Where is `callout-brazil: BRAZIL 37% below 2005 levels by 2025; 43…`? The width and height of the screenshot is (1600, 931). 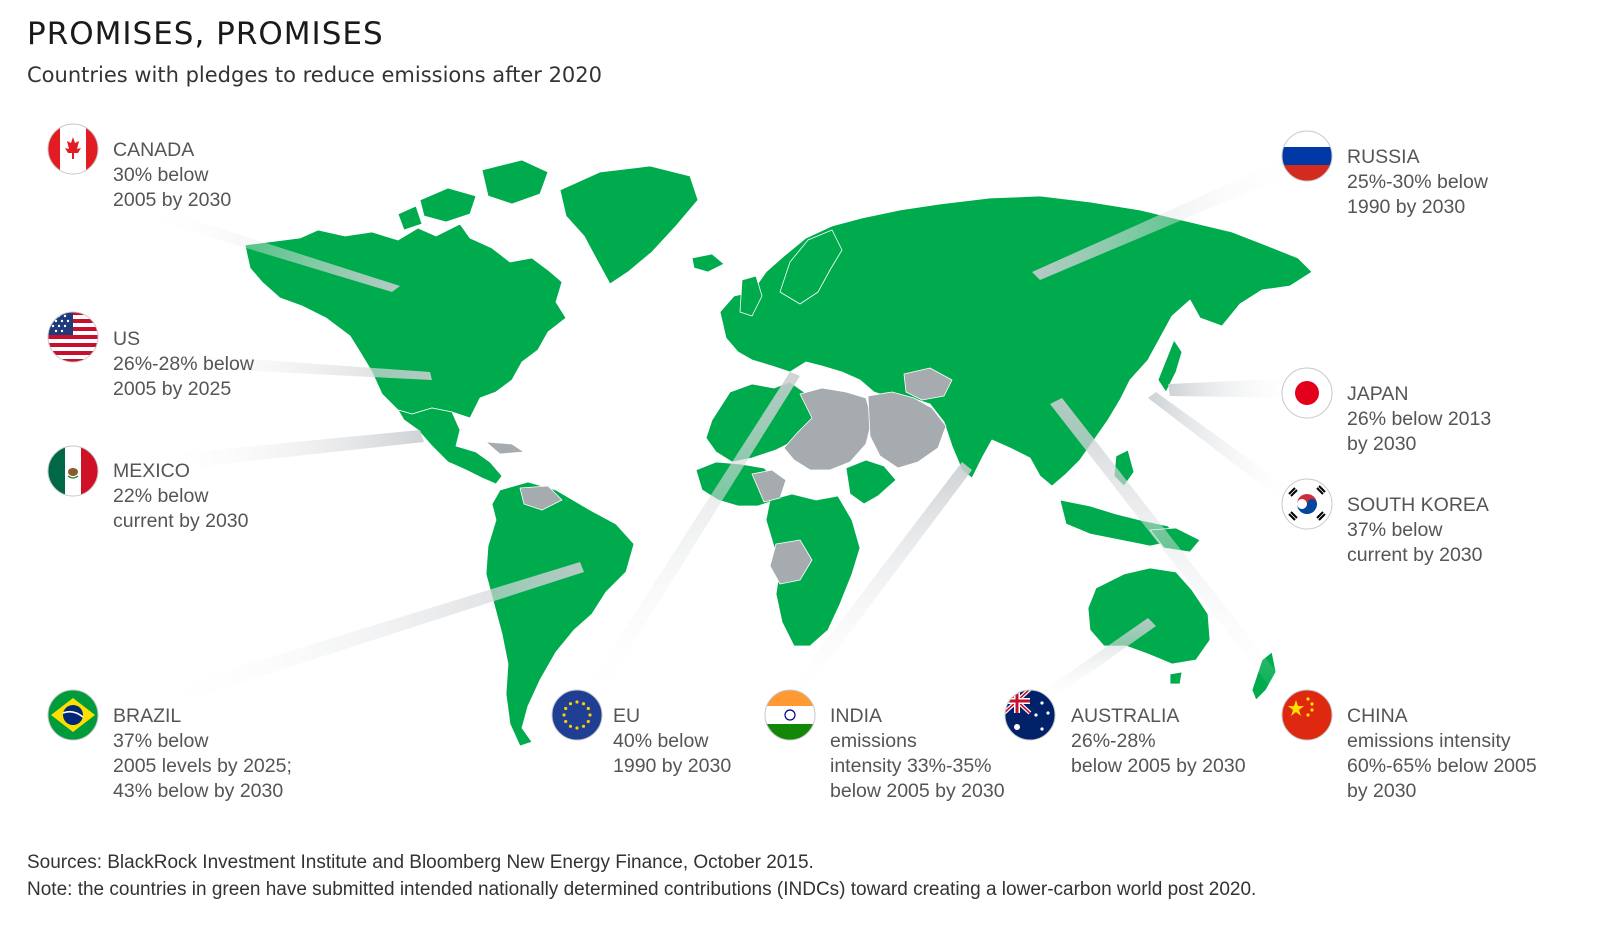 callout-brazil: BRAZIL 37% below 2005 levels by 2025; 43… is located at coordinates (202, 754).